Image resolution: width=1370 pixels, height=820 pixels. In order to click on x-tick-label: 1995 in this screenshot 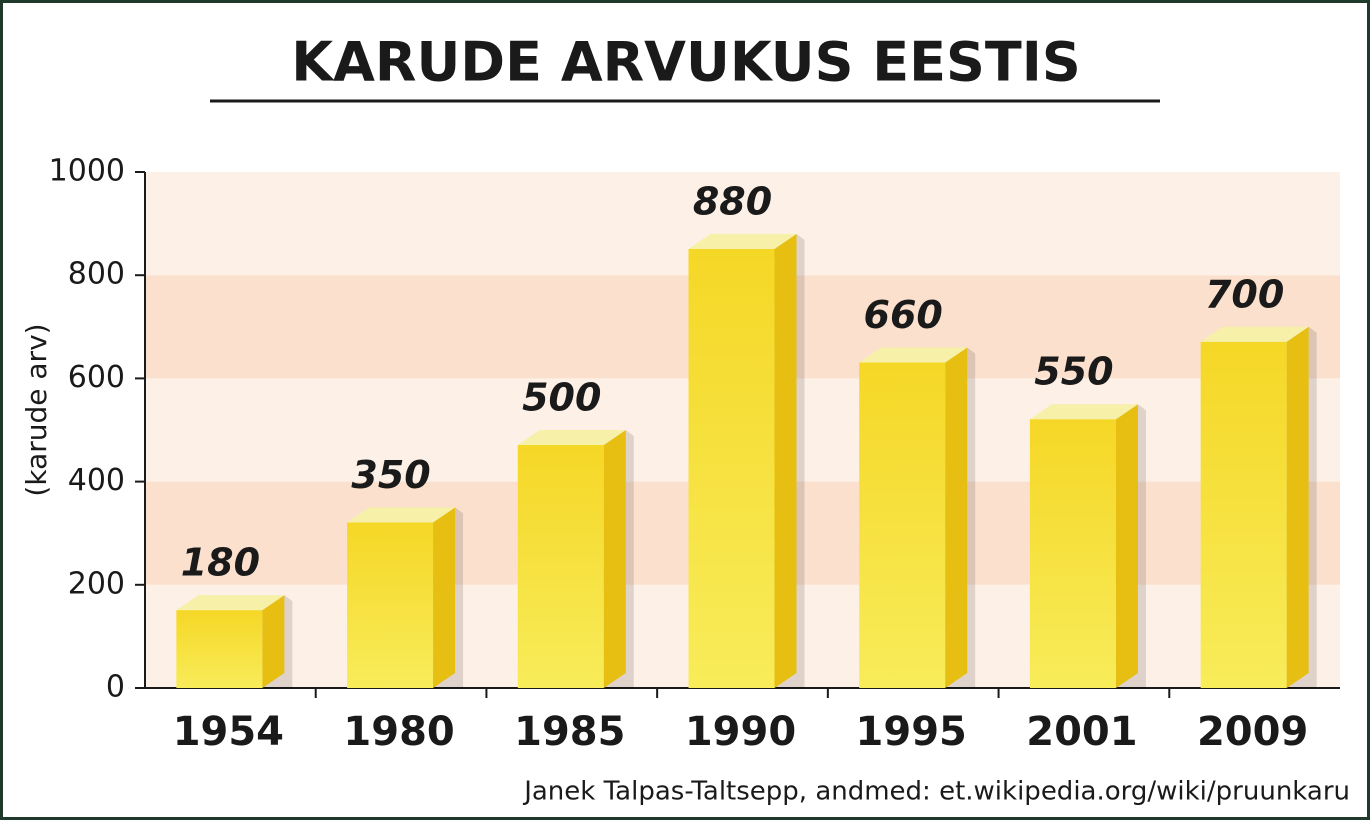, I will do `click(911, 732)`.